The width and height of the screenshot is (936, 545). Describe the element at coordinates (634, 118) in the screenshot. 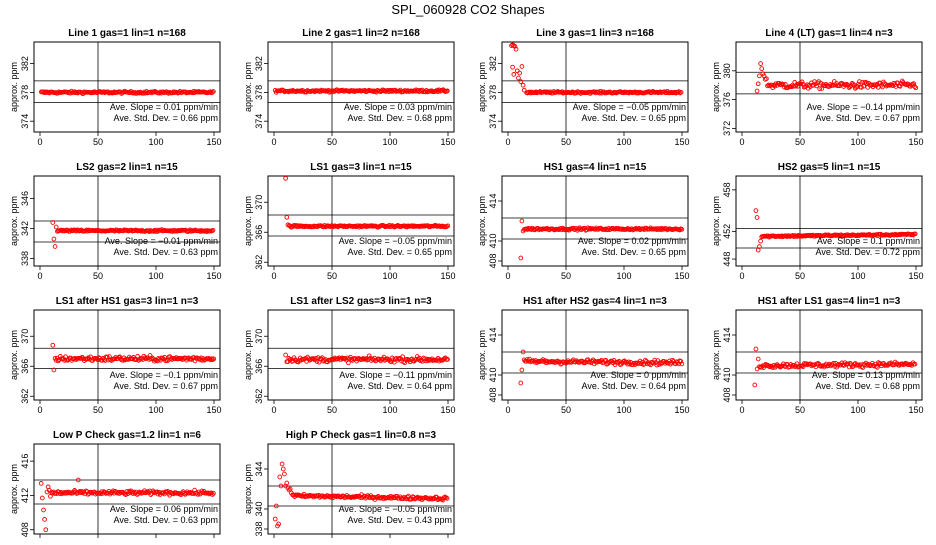

I see `stddev-annotation: Ave. Std. Dev. = 0.65 ppm` at that location.